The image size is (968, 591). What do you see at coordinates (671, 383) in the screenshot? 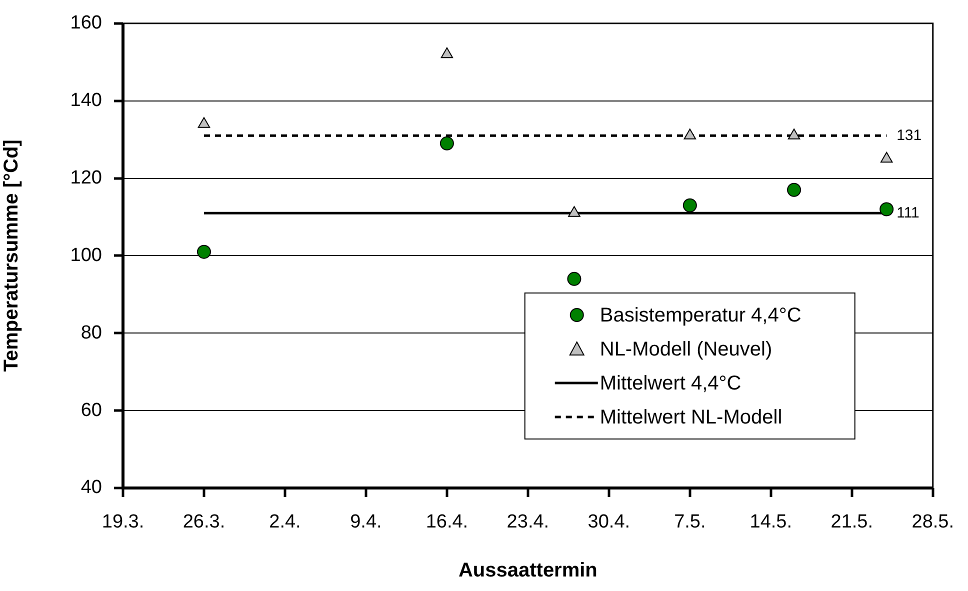
I see `legend-label: Mittelwert 4,4°C` at bounding box center [671, 383].